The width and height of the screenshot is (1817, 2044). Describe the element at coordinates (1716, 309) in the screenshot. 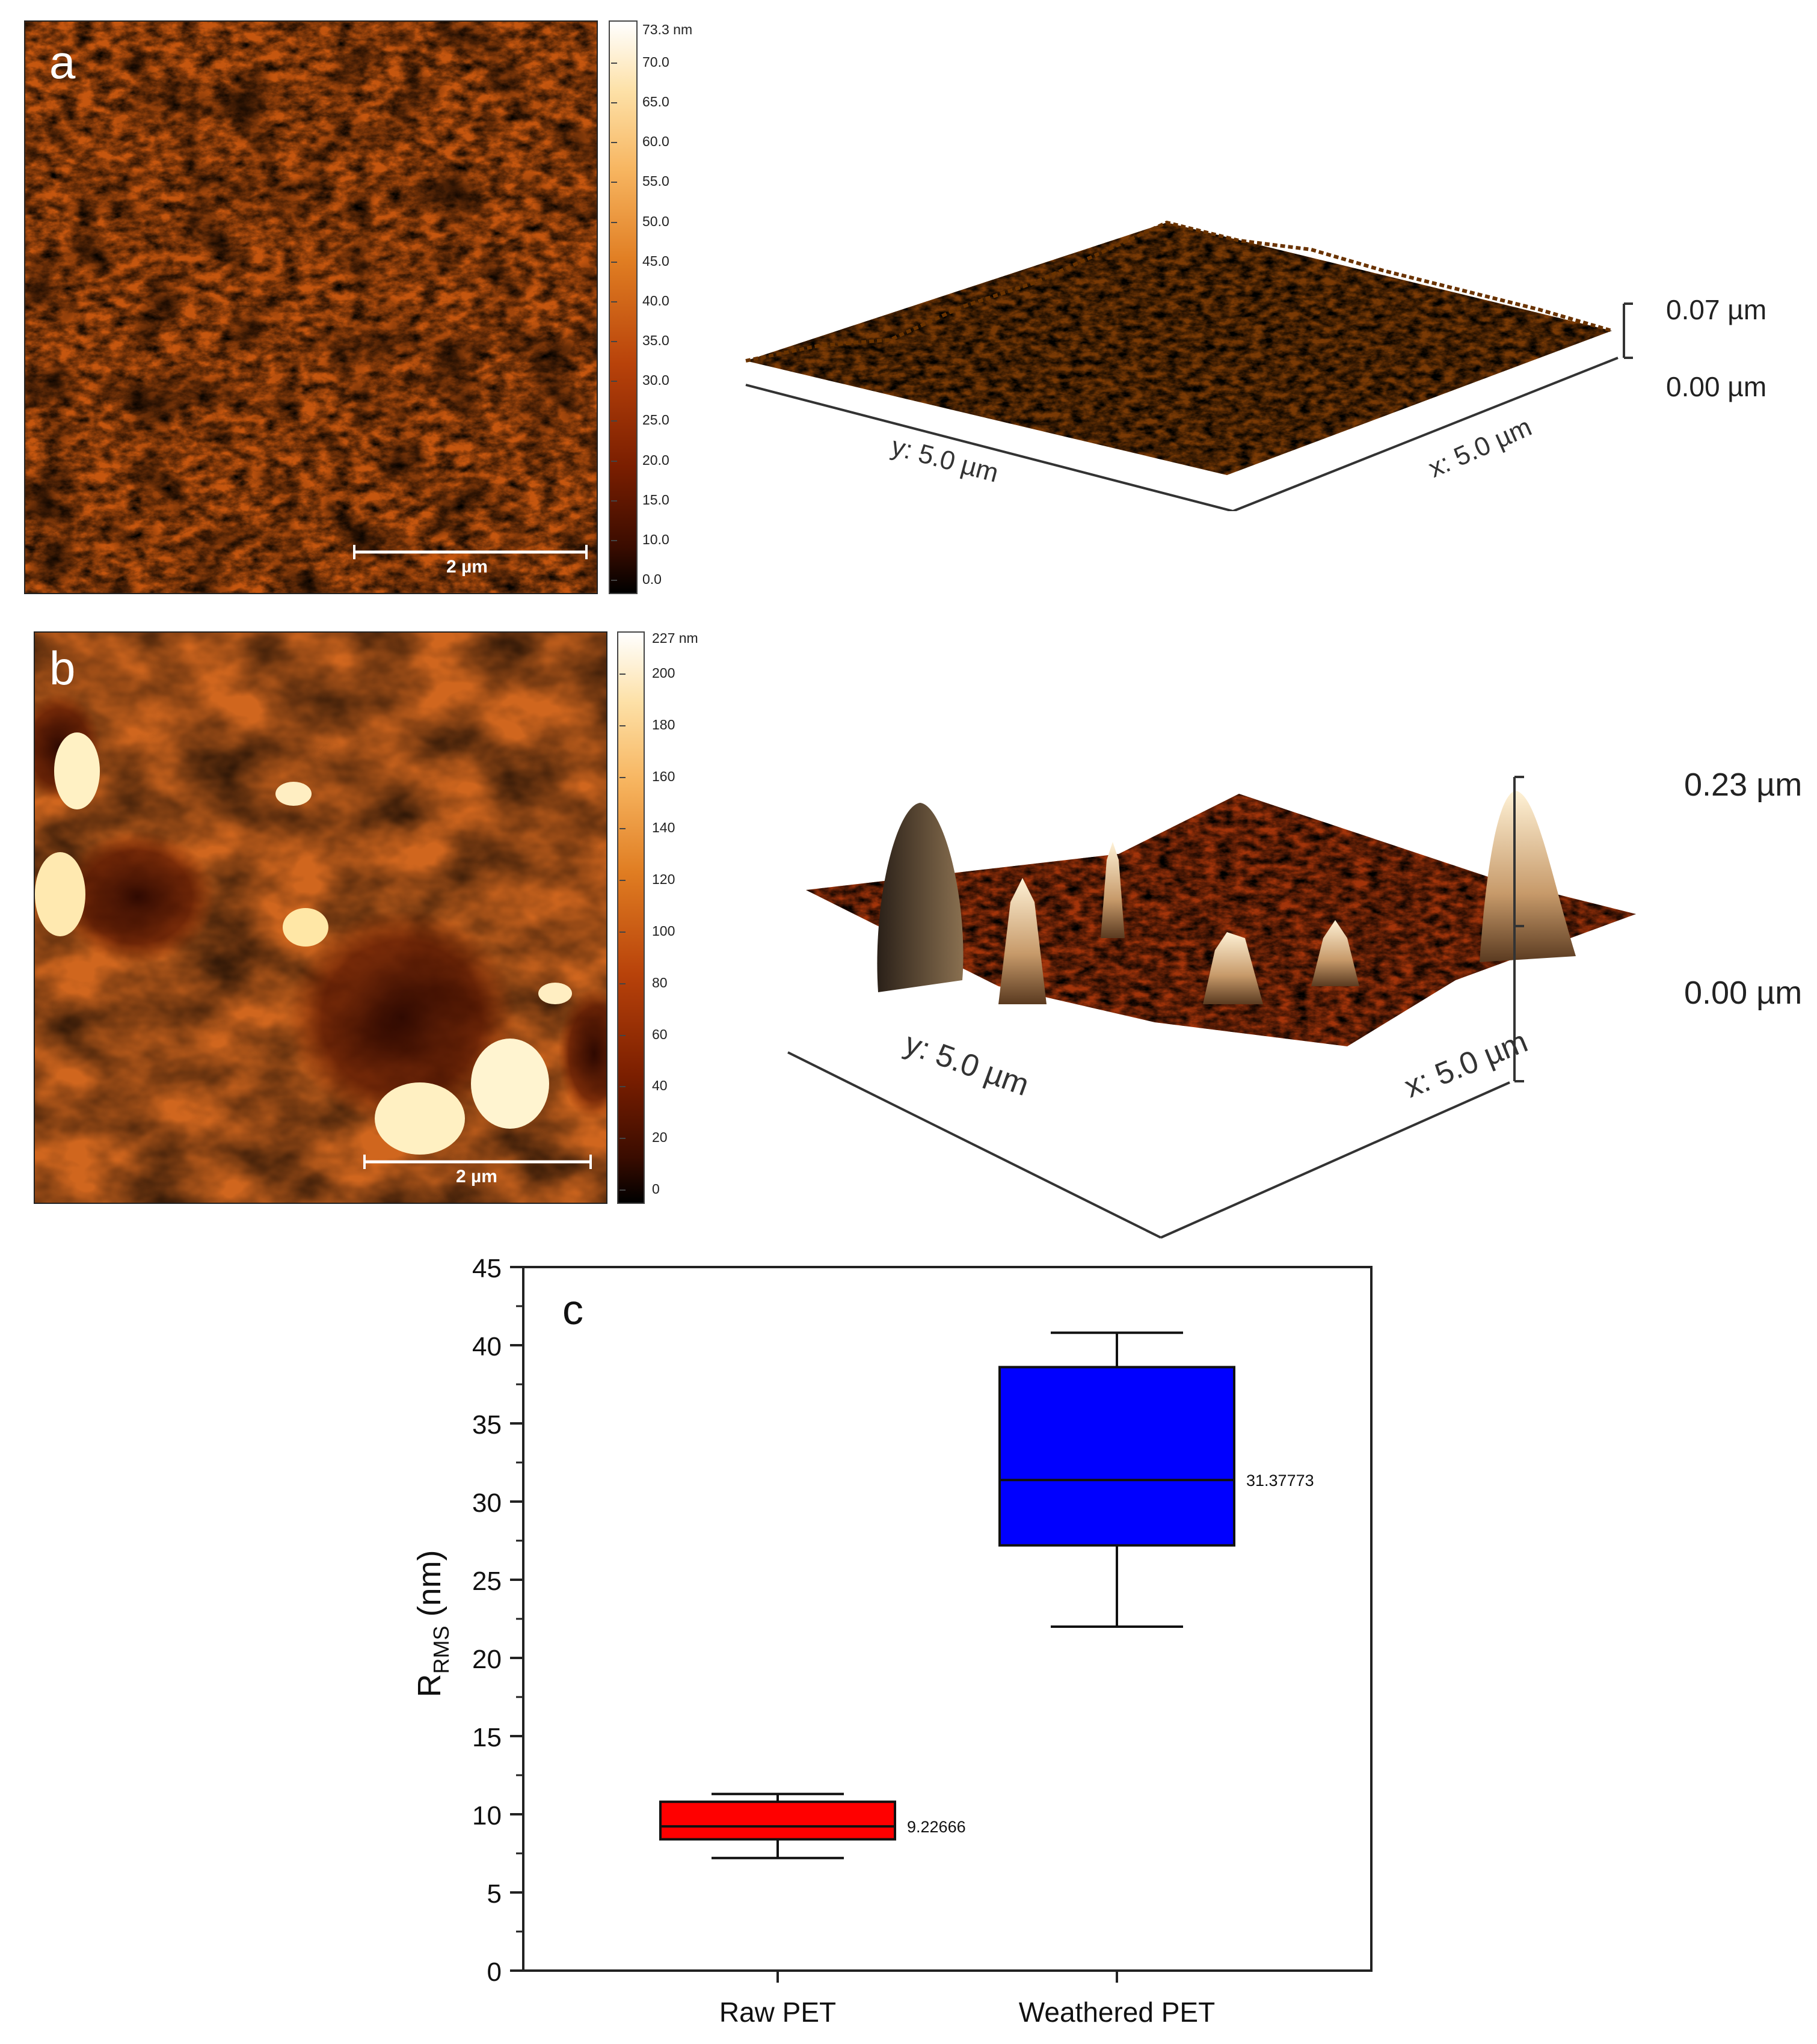

I see `z-top-label-a: 0.07 µm` at that location.